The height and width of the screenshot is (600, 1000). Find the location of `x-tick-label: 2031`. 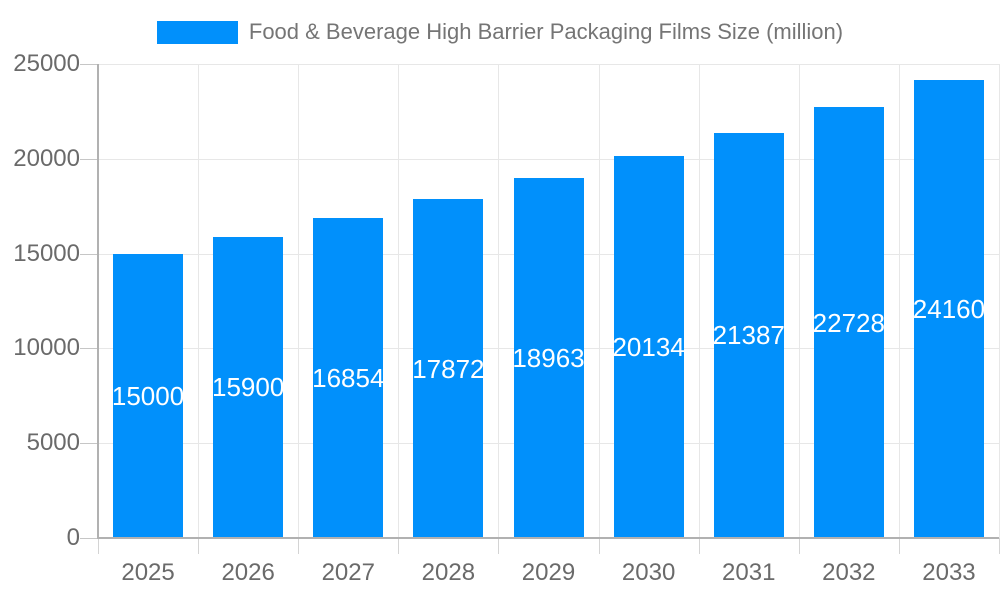

x-tick-label: 2031 is located at coordinates (749, 572).